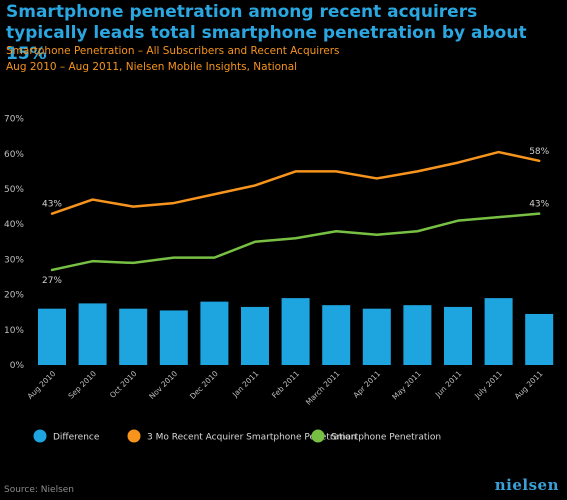 This screenshot has width=567, height=500. Describe the element at coordinates (295, 182) in the screenshot. I see `recent-acquirer-line` at that location.